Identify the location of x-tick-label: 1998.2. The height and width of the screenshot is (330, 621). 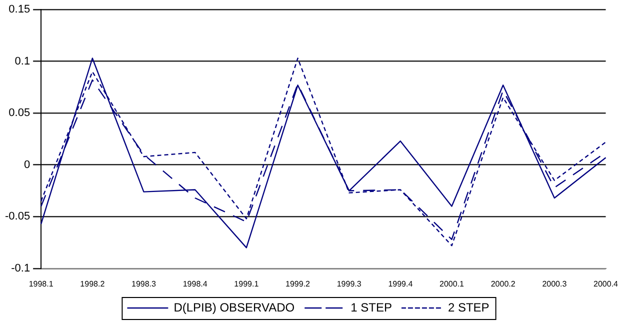
(93, 283).